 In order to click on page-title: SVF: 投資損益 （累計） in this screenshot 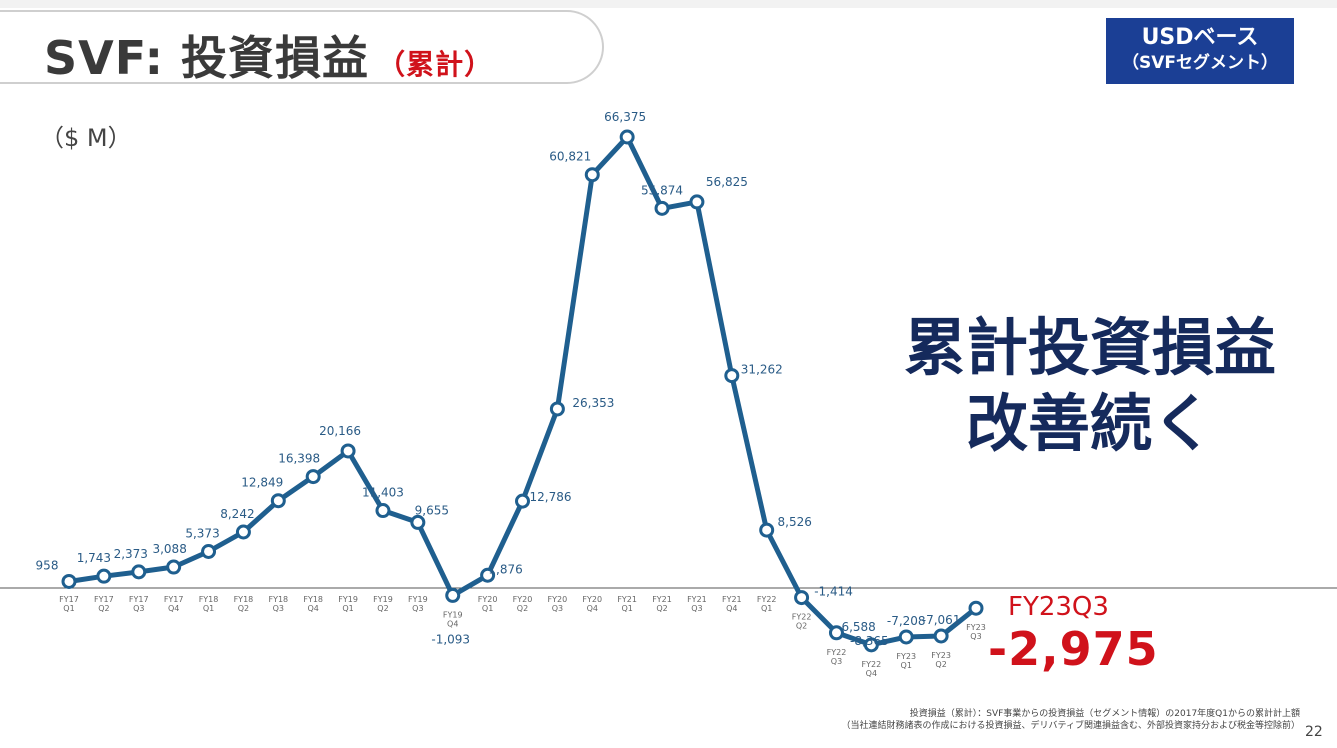, I will do `click(268, 55)`.